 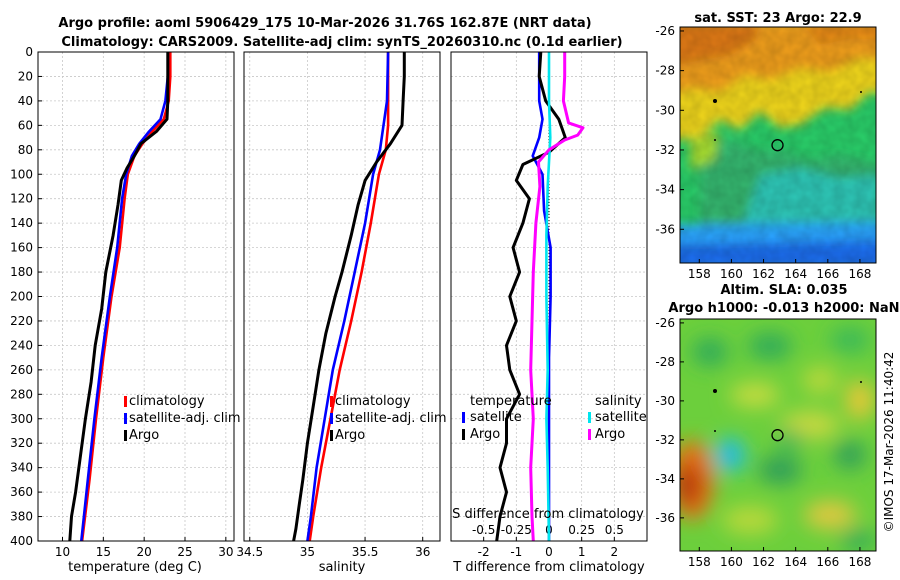 What do you see at coordinates (307, 552) in the screenshot?
I see `x-tick-label: 35` at bounding box center [307, 552].